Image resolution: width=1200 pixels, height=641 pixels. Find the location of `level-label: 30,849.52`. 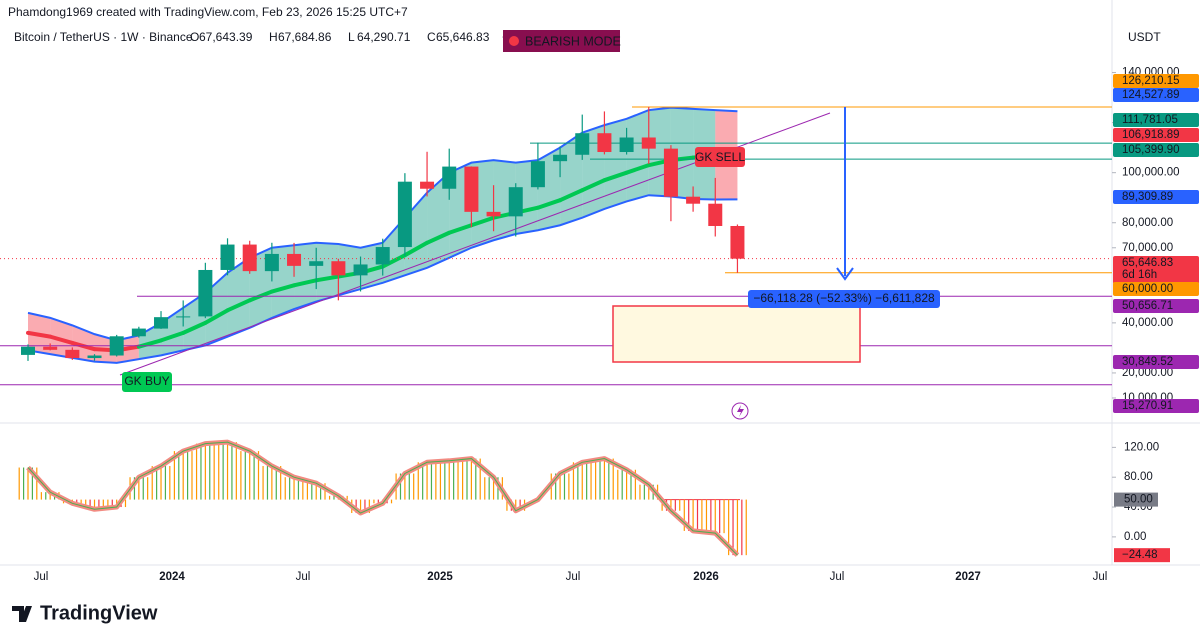

level-label: 30,849.52 is located at coordinates (1147, 362).